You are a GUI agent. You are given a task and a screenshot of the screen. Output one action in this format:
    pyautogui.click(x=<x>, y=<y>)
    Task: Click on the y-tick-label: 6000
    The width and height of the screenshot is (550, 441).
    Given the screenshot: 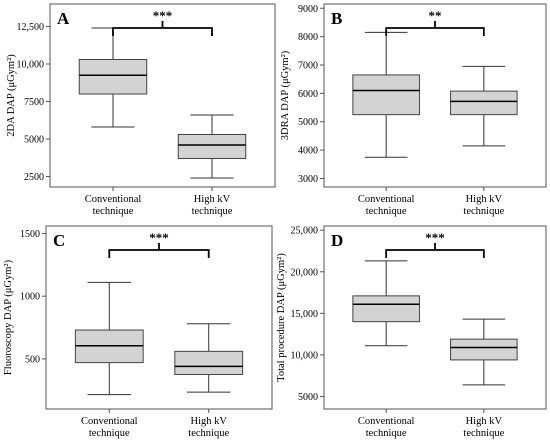 What is the action you would take?
    pyautogui.click(x=308, y=94)
    